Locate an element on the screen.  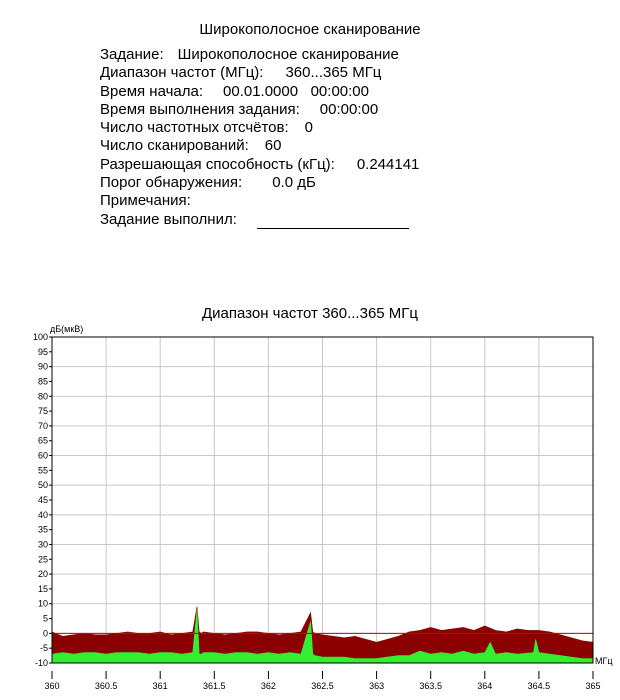
y-tick-label: 100 is located at coordinates (40, 337).